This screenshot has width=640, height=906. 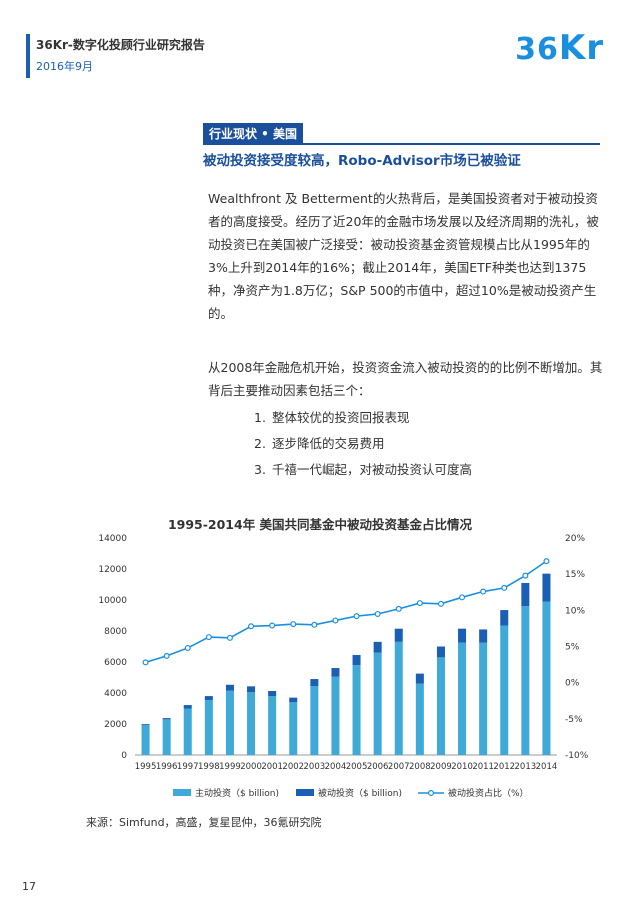 What do you see at coordinates (64, 66) in the screenshot?
I see `report-date: 2016年9月` at bounding box center [64, 66].